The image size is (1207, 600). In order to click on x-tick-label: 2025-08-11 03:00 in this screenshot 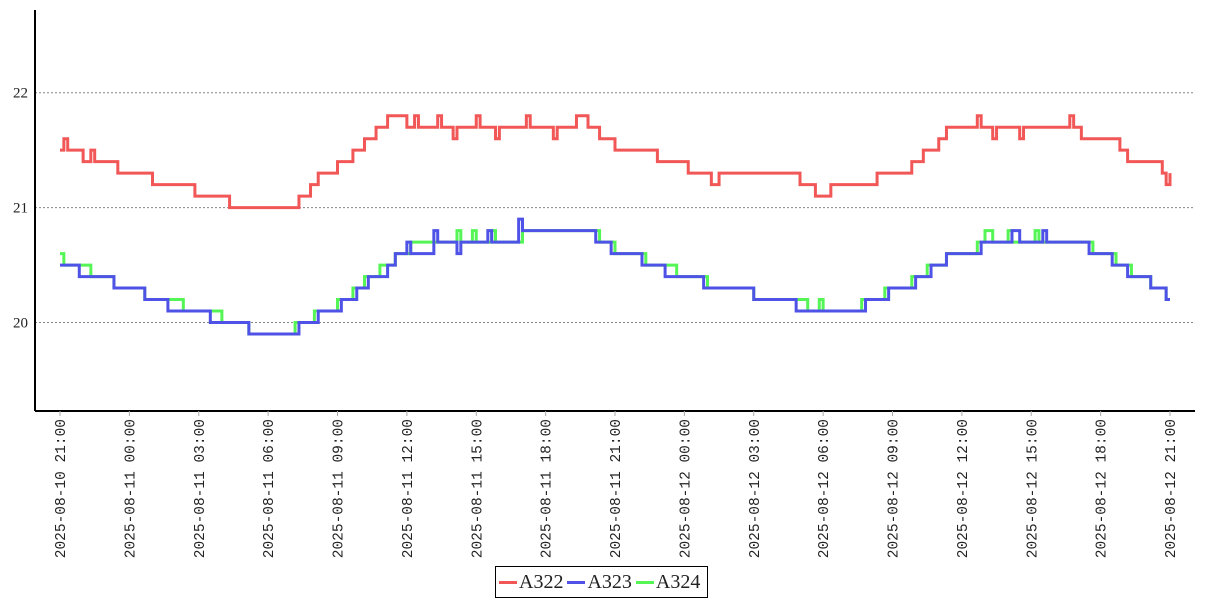, I will do `click(201, 488)`.